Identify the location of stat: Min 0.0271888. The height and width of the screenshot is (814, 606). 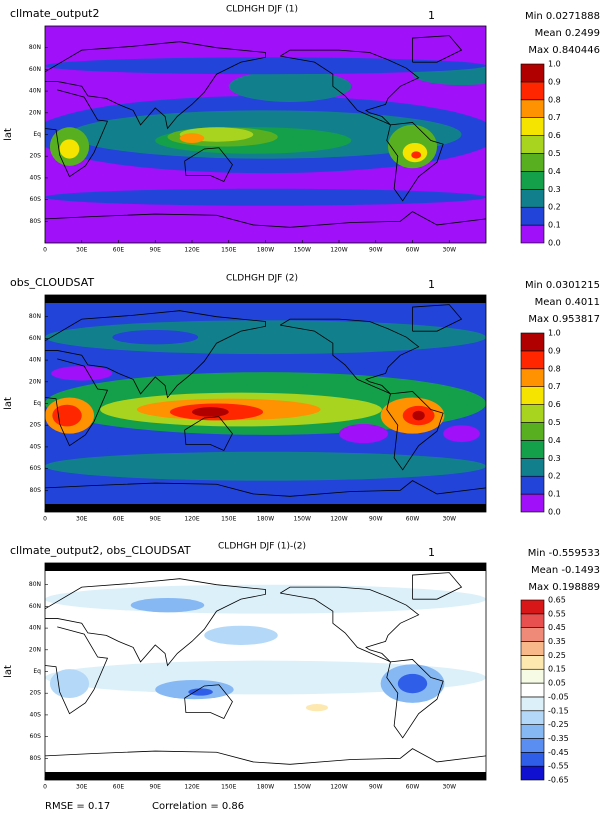
(562, 16).